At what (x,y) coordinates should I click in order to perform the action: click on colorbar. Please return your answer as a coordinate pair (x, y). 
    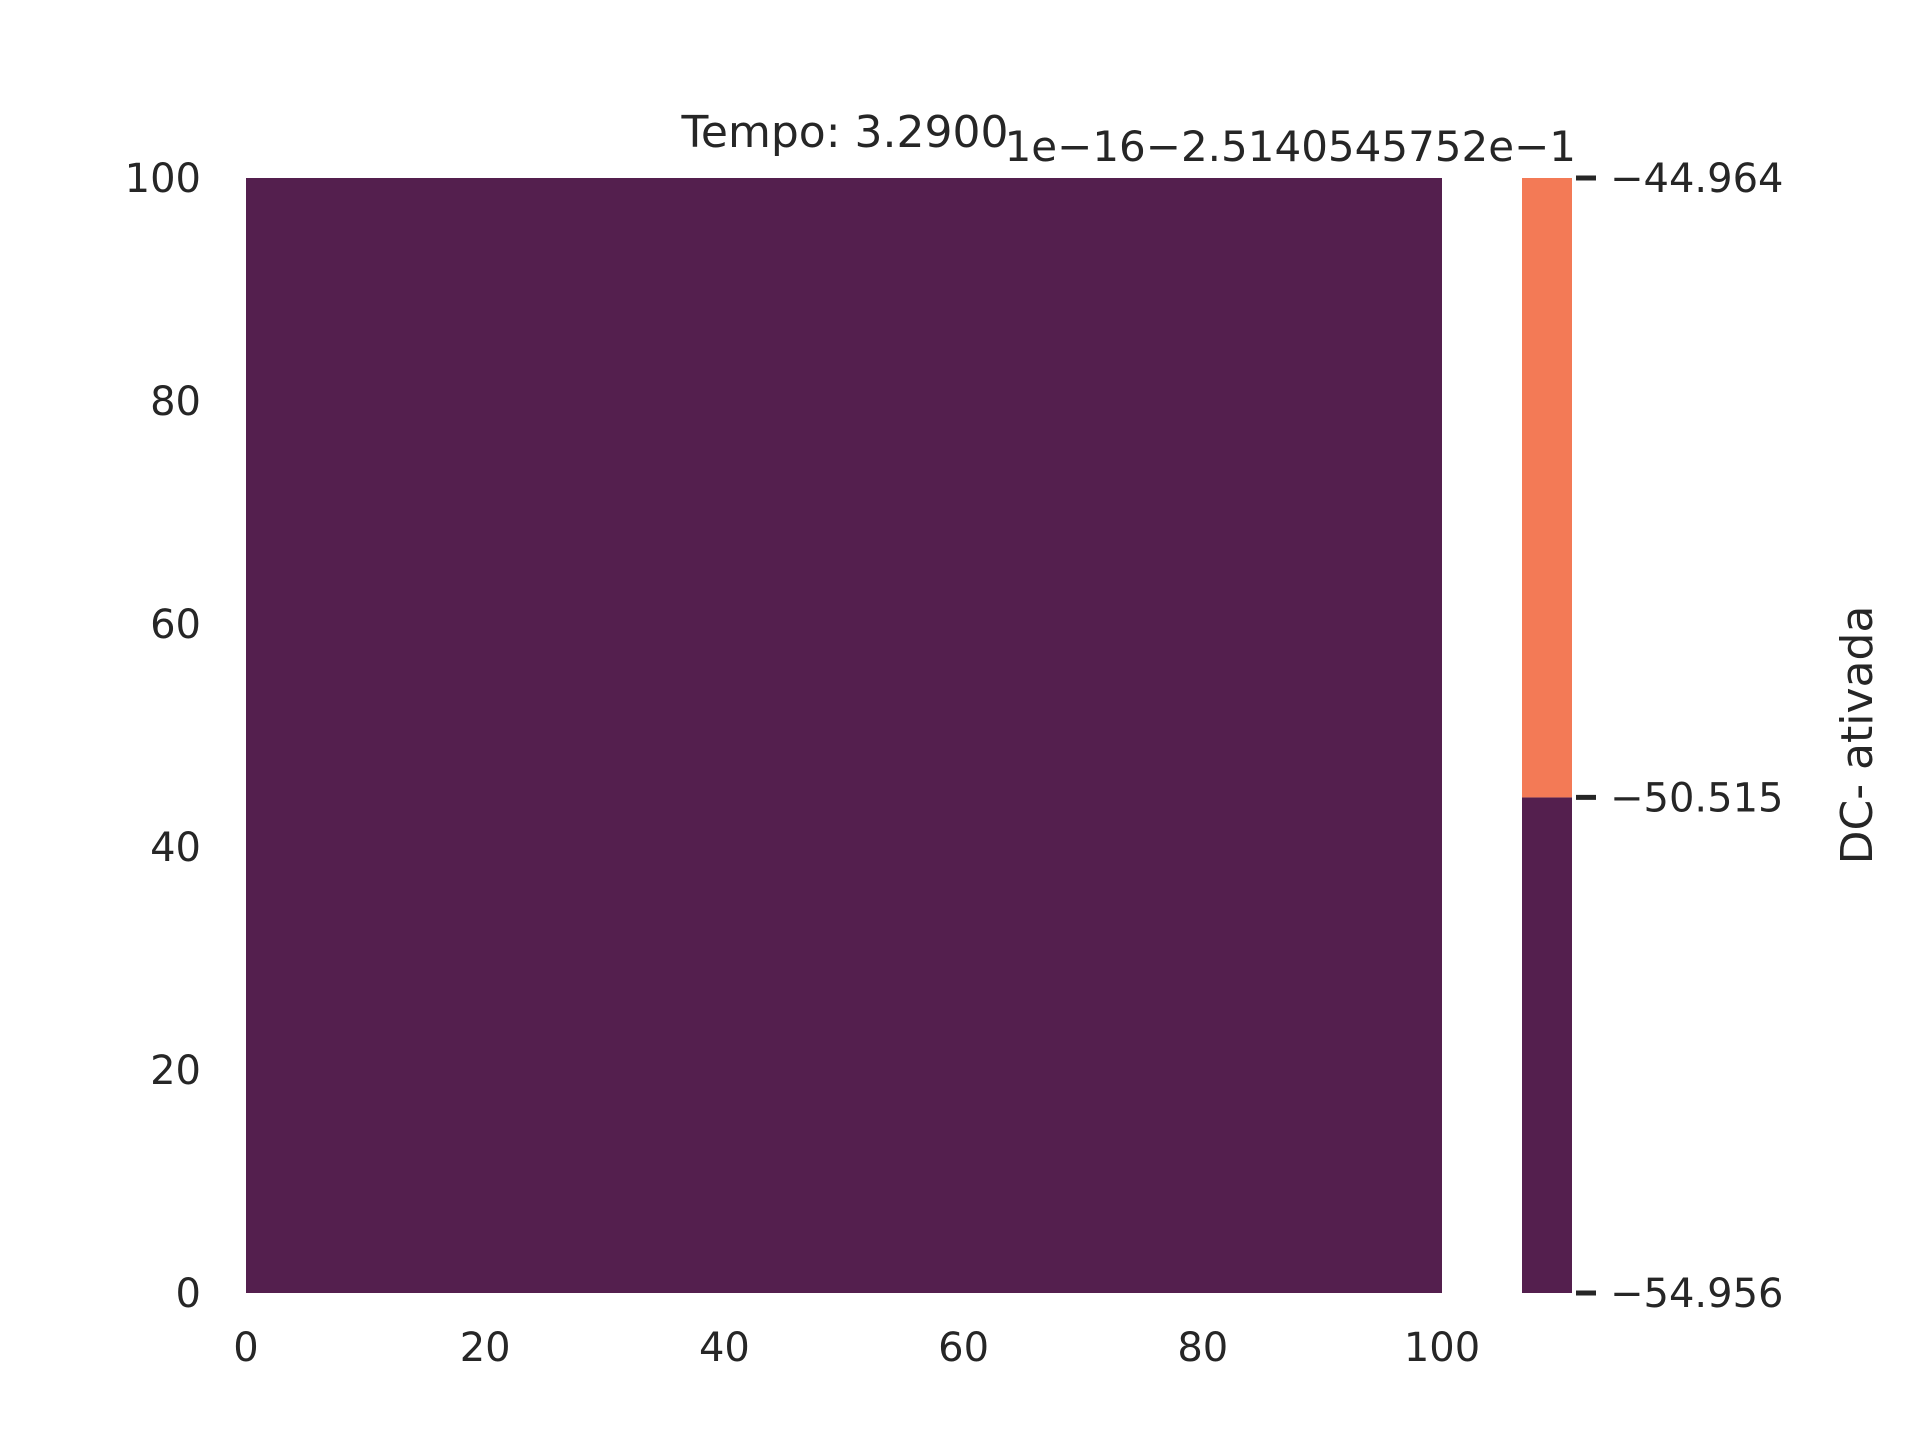
    Looking at the image, I should click on (1547, 735).